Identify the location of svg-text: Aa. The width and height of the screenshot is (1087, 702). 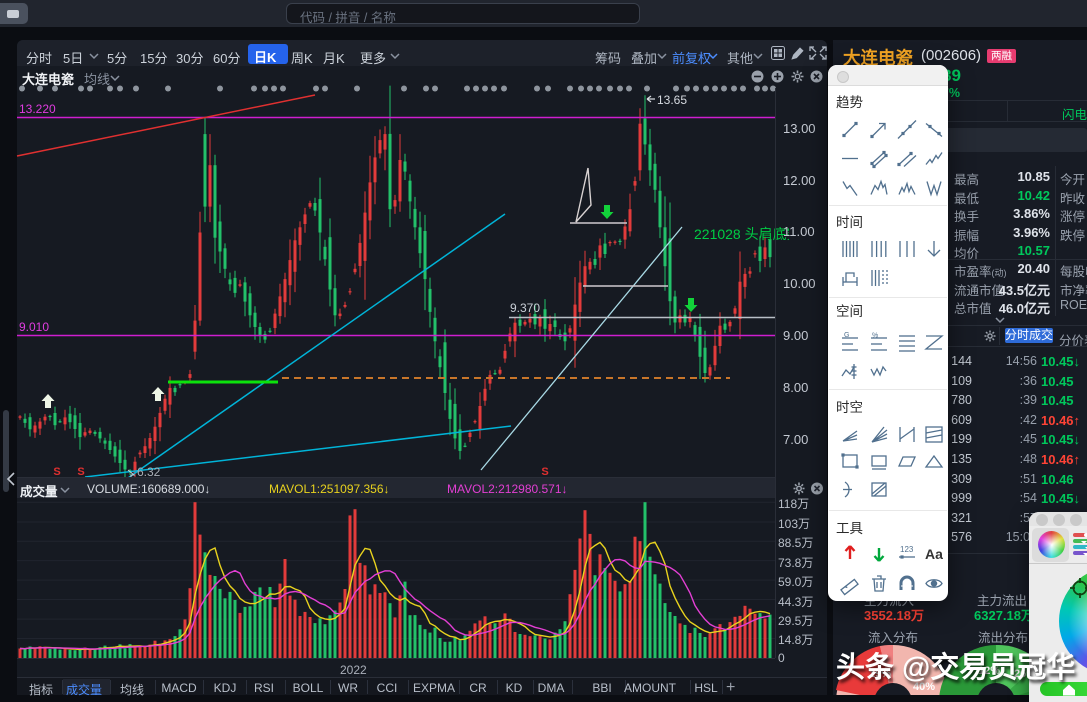
(934, 554).